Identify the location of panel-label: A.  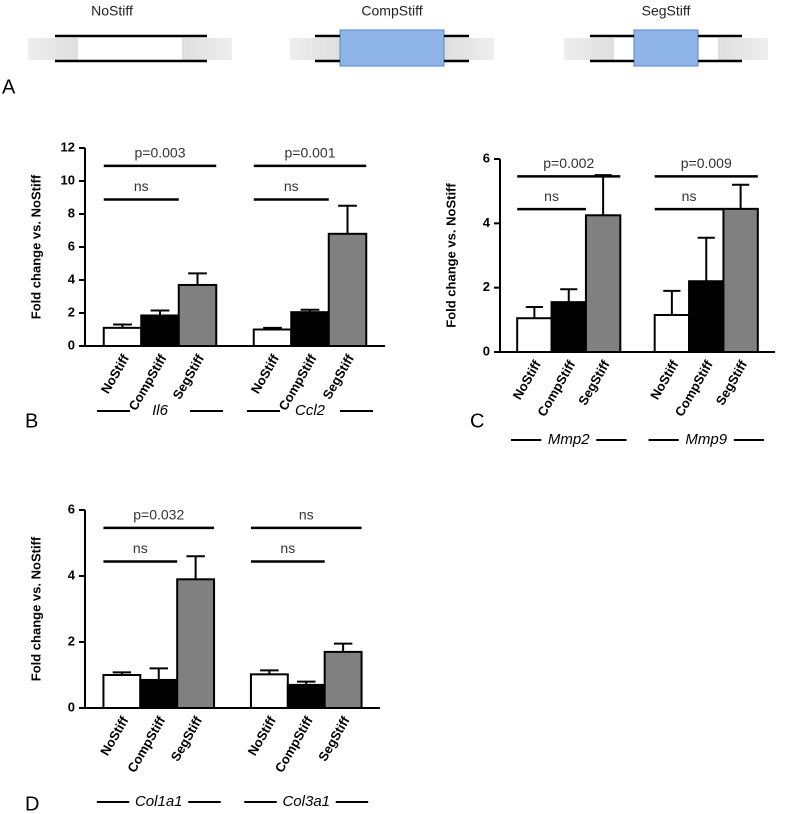
(9, 87).